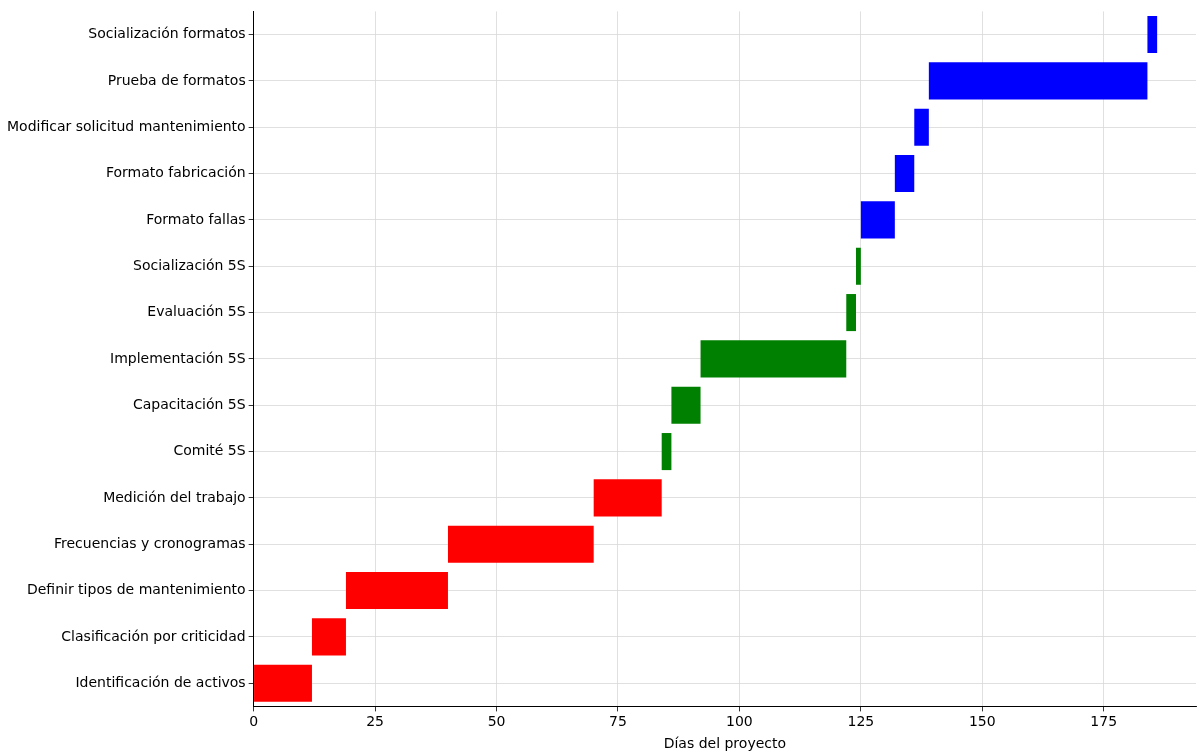  I want to click on x-tick-label: 150, so click(982, 721).